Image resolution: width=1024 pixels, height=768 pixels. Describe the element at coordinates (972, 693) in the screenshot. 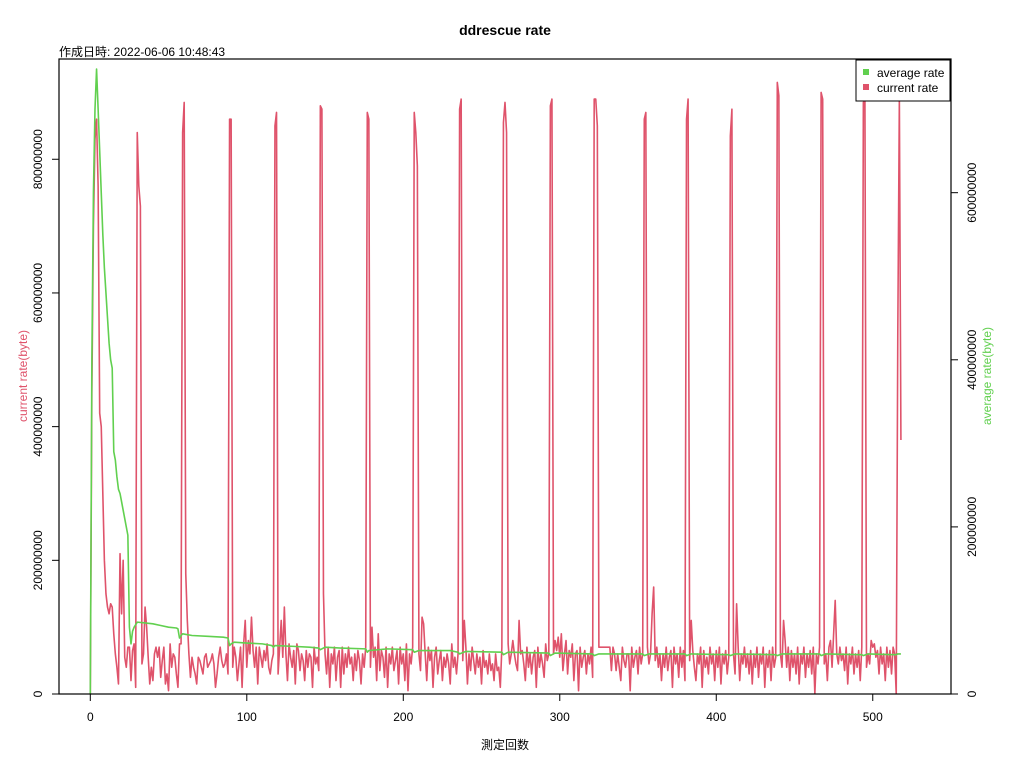

I see `y-right-tick-label: 0` at that location.